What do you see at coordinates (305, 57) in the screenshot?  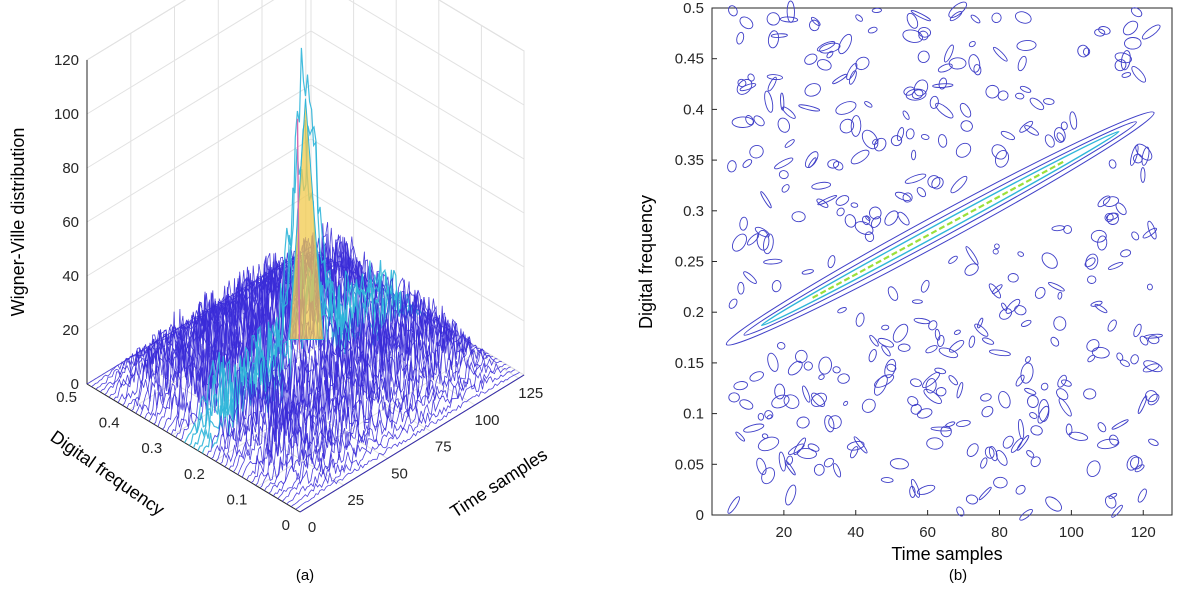 I see `panel-a-zgrid` at bounding box center [305, 57].